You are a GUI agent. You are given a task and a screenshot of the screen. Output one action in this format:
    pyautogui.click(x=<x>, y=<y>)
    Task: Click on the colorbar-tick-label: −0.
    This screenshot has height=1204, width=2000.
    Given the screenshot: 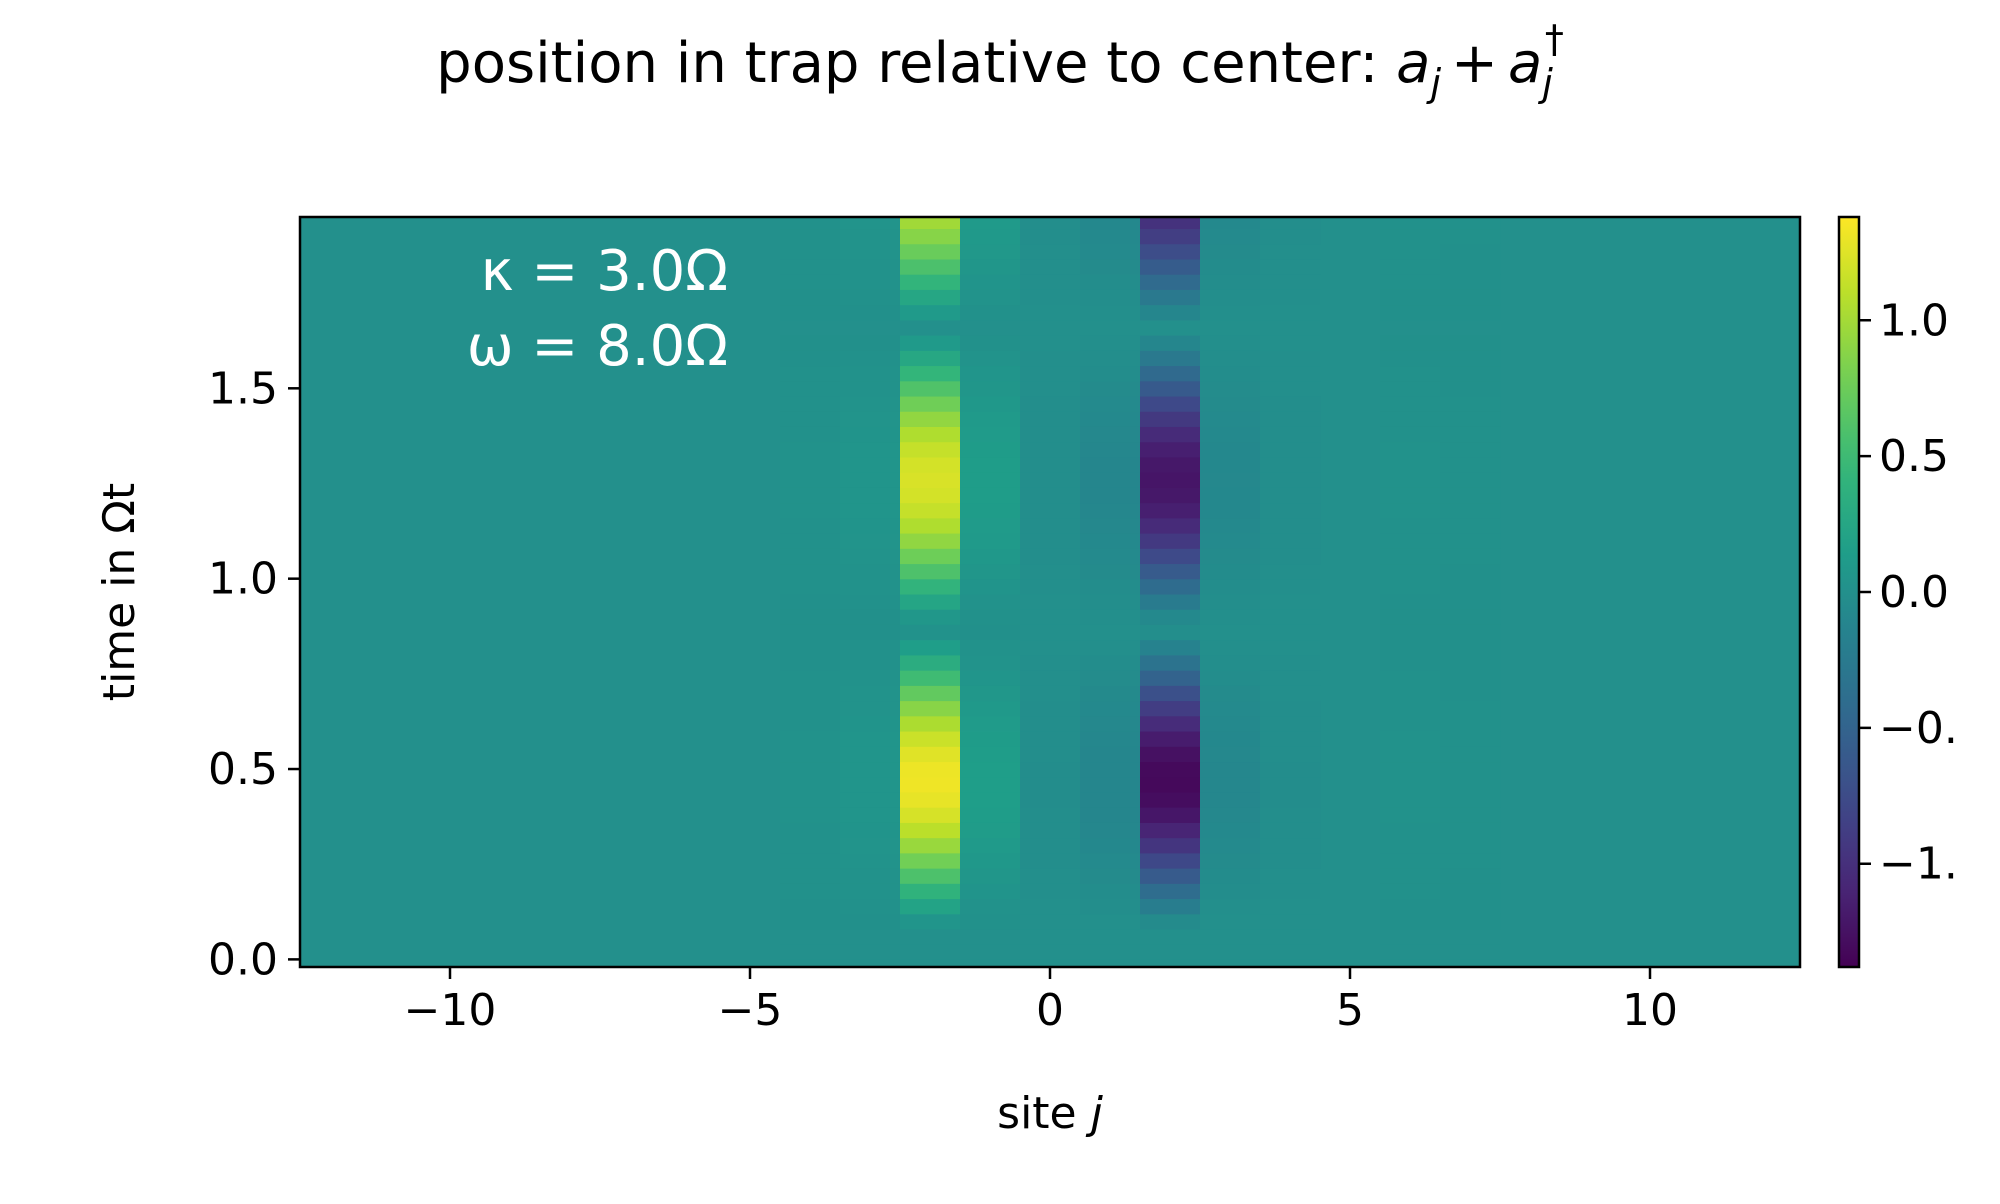 What is the action you would take?
    pyautogui.click(x=1918, y=728)
    